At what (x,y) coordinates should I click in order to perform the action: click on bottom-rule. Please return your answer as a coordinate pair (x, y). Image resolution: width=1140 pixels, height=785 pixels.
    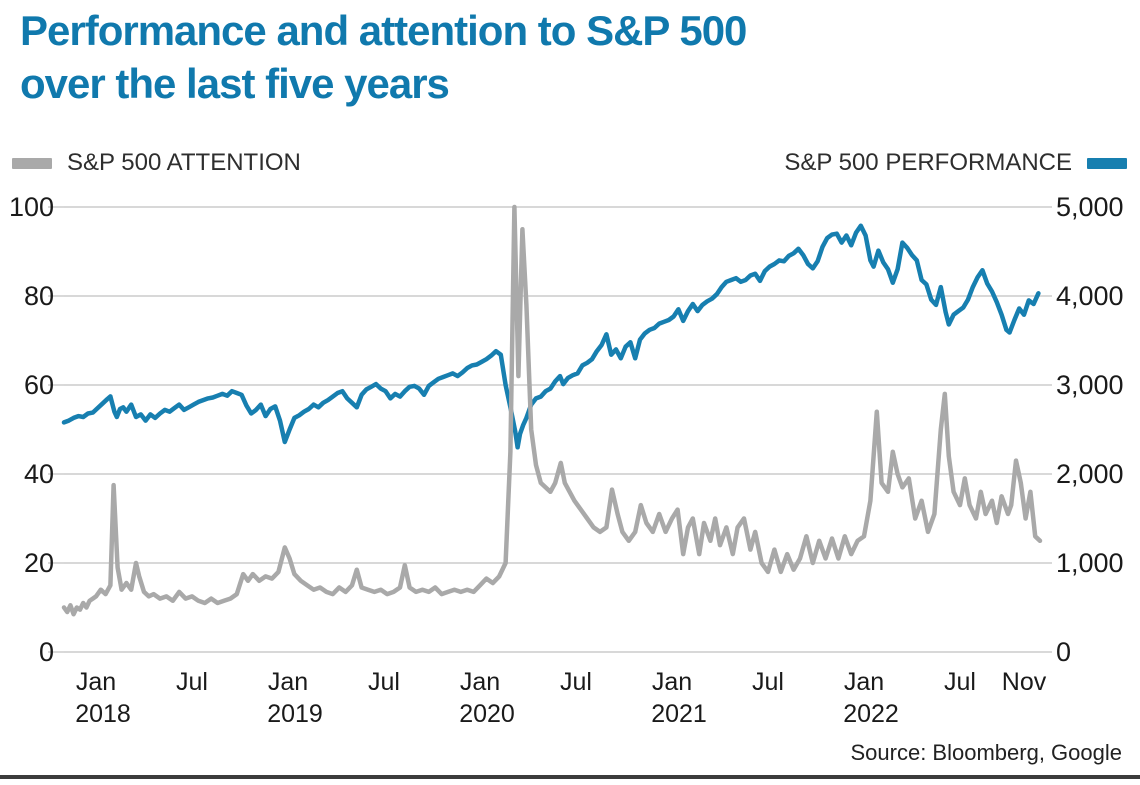
    Looking at the image, I should click on (570, 777).